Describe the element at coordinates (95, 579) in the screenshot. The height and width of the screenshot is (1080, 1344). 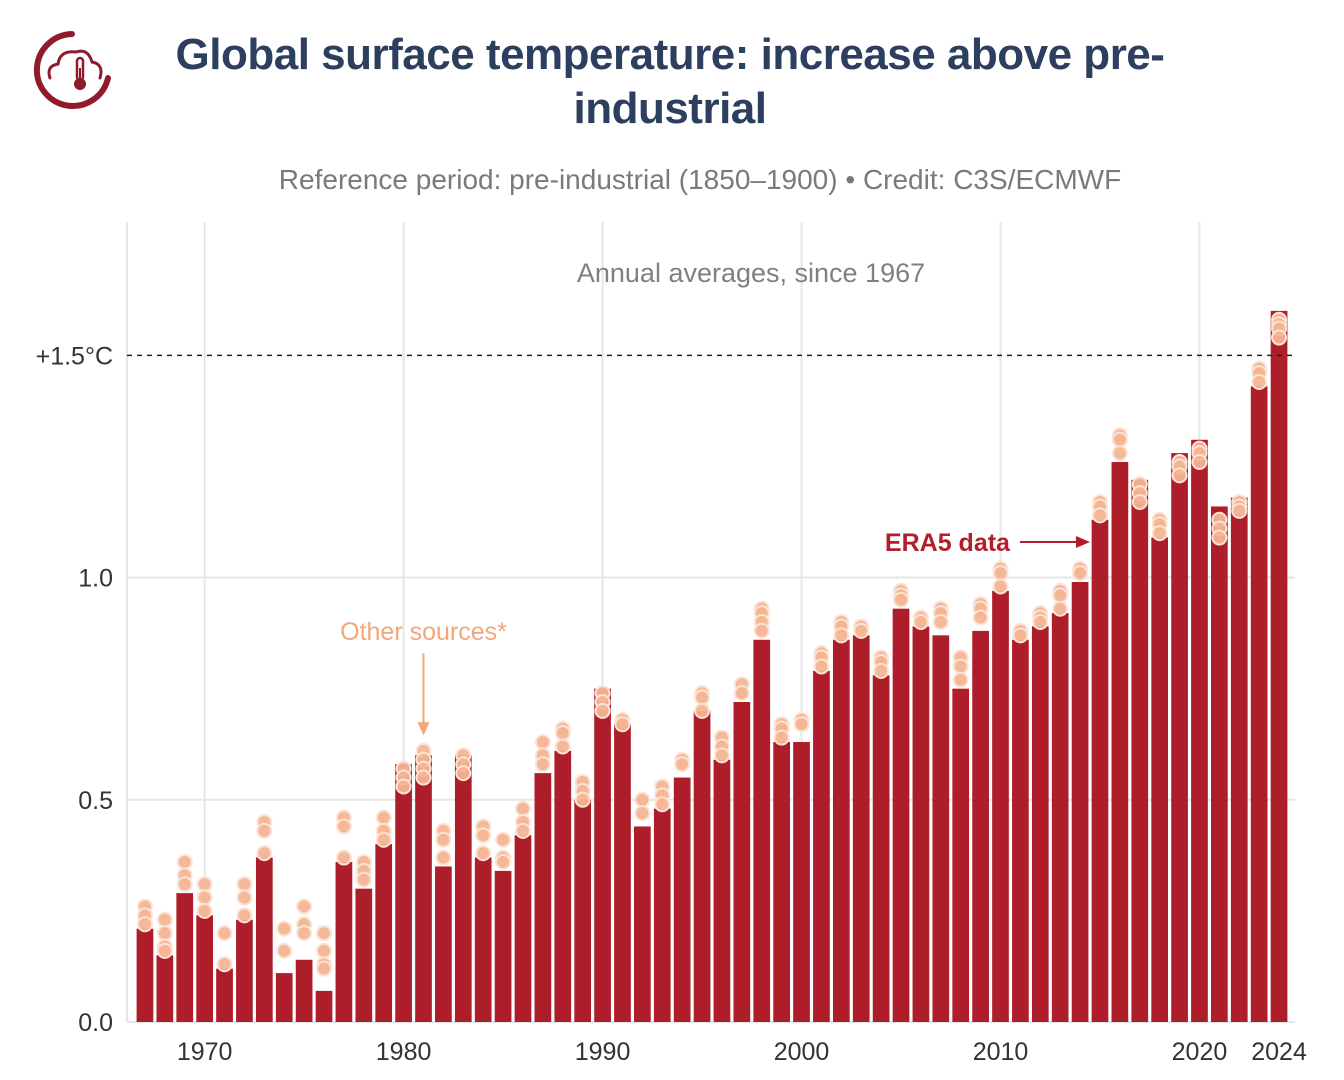
I see `y-tick-label: 1.0` at that location.